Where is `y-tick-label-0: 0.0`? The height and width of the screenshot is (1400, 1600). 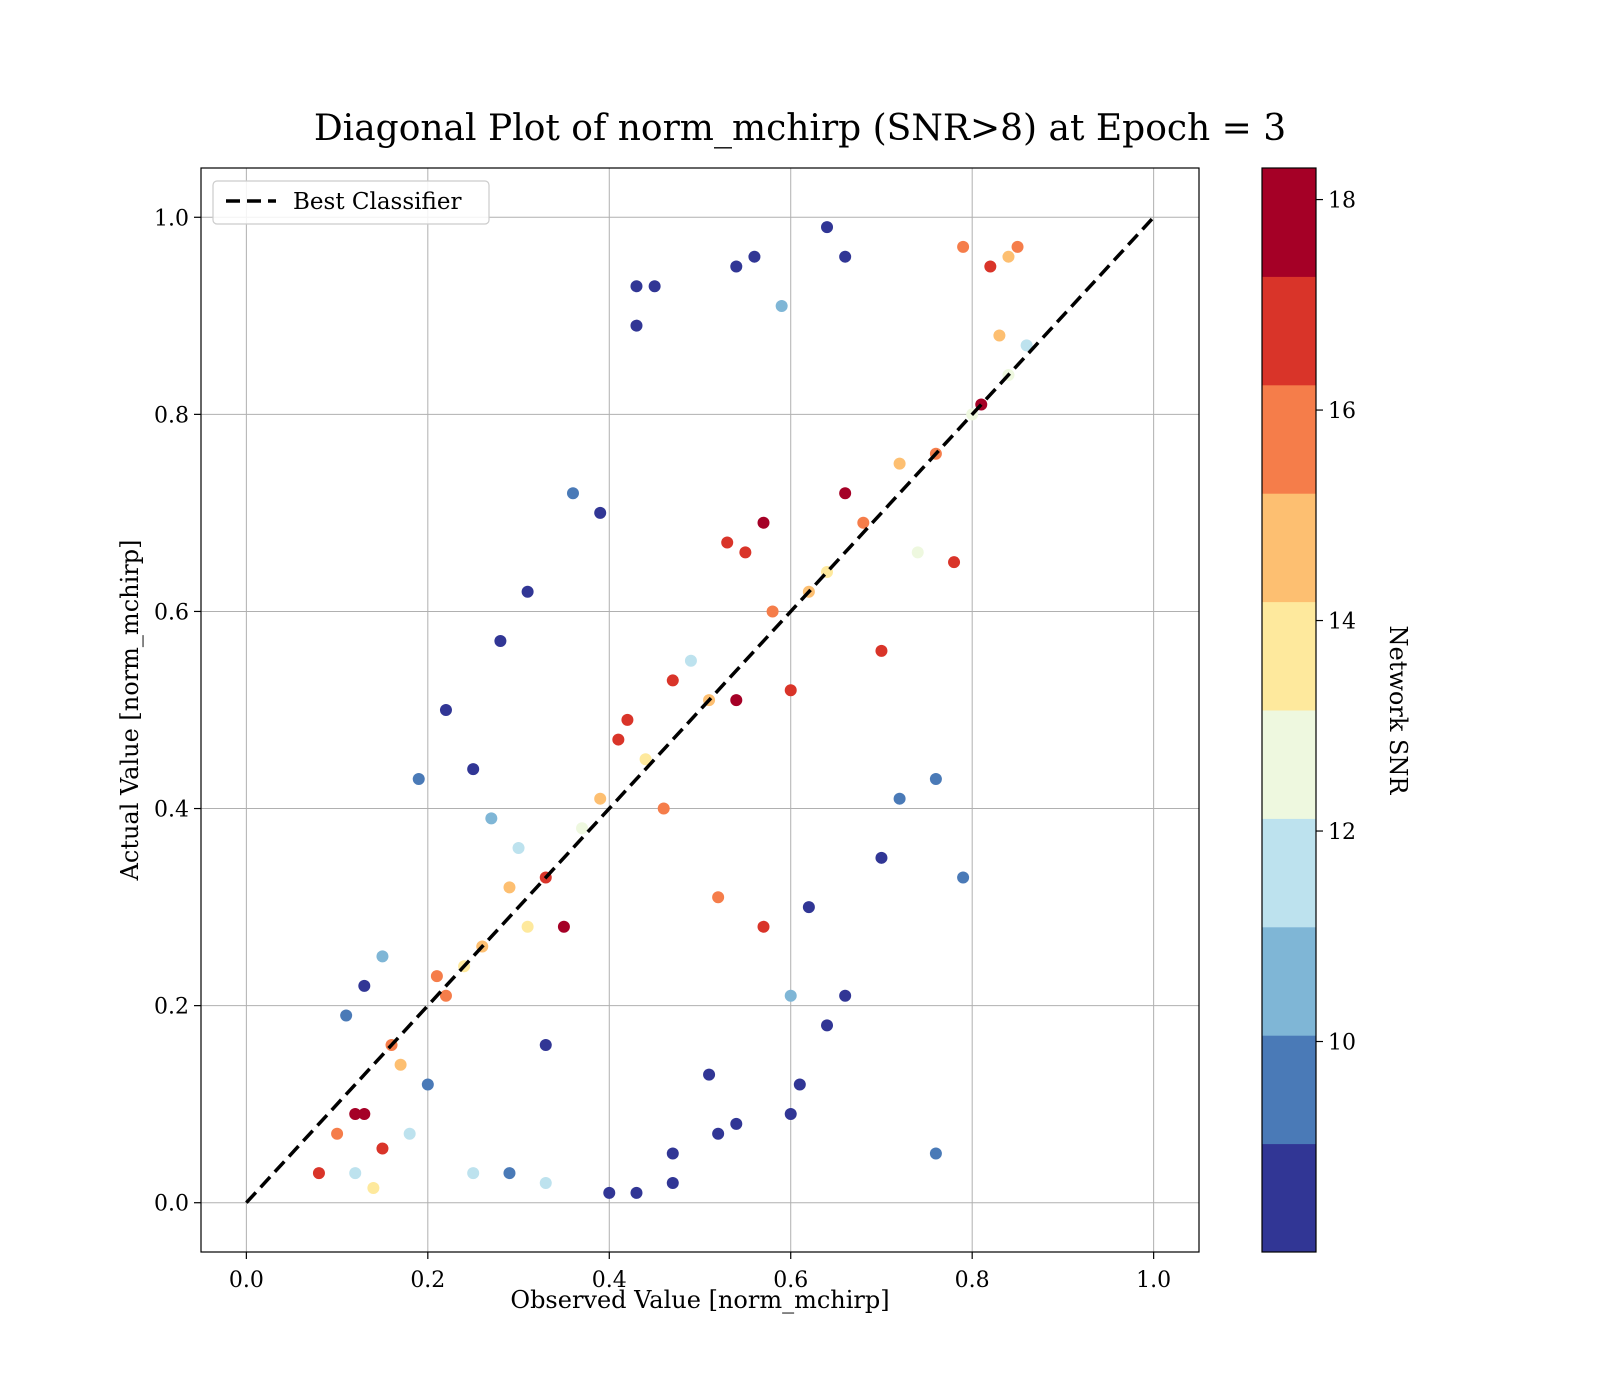
y-tick-label-0: 0.0 is located at coordinates (171, 1204).